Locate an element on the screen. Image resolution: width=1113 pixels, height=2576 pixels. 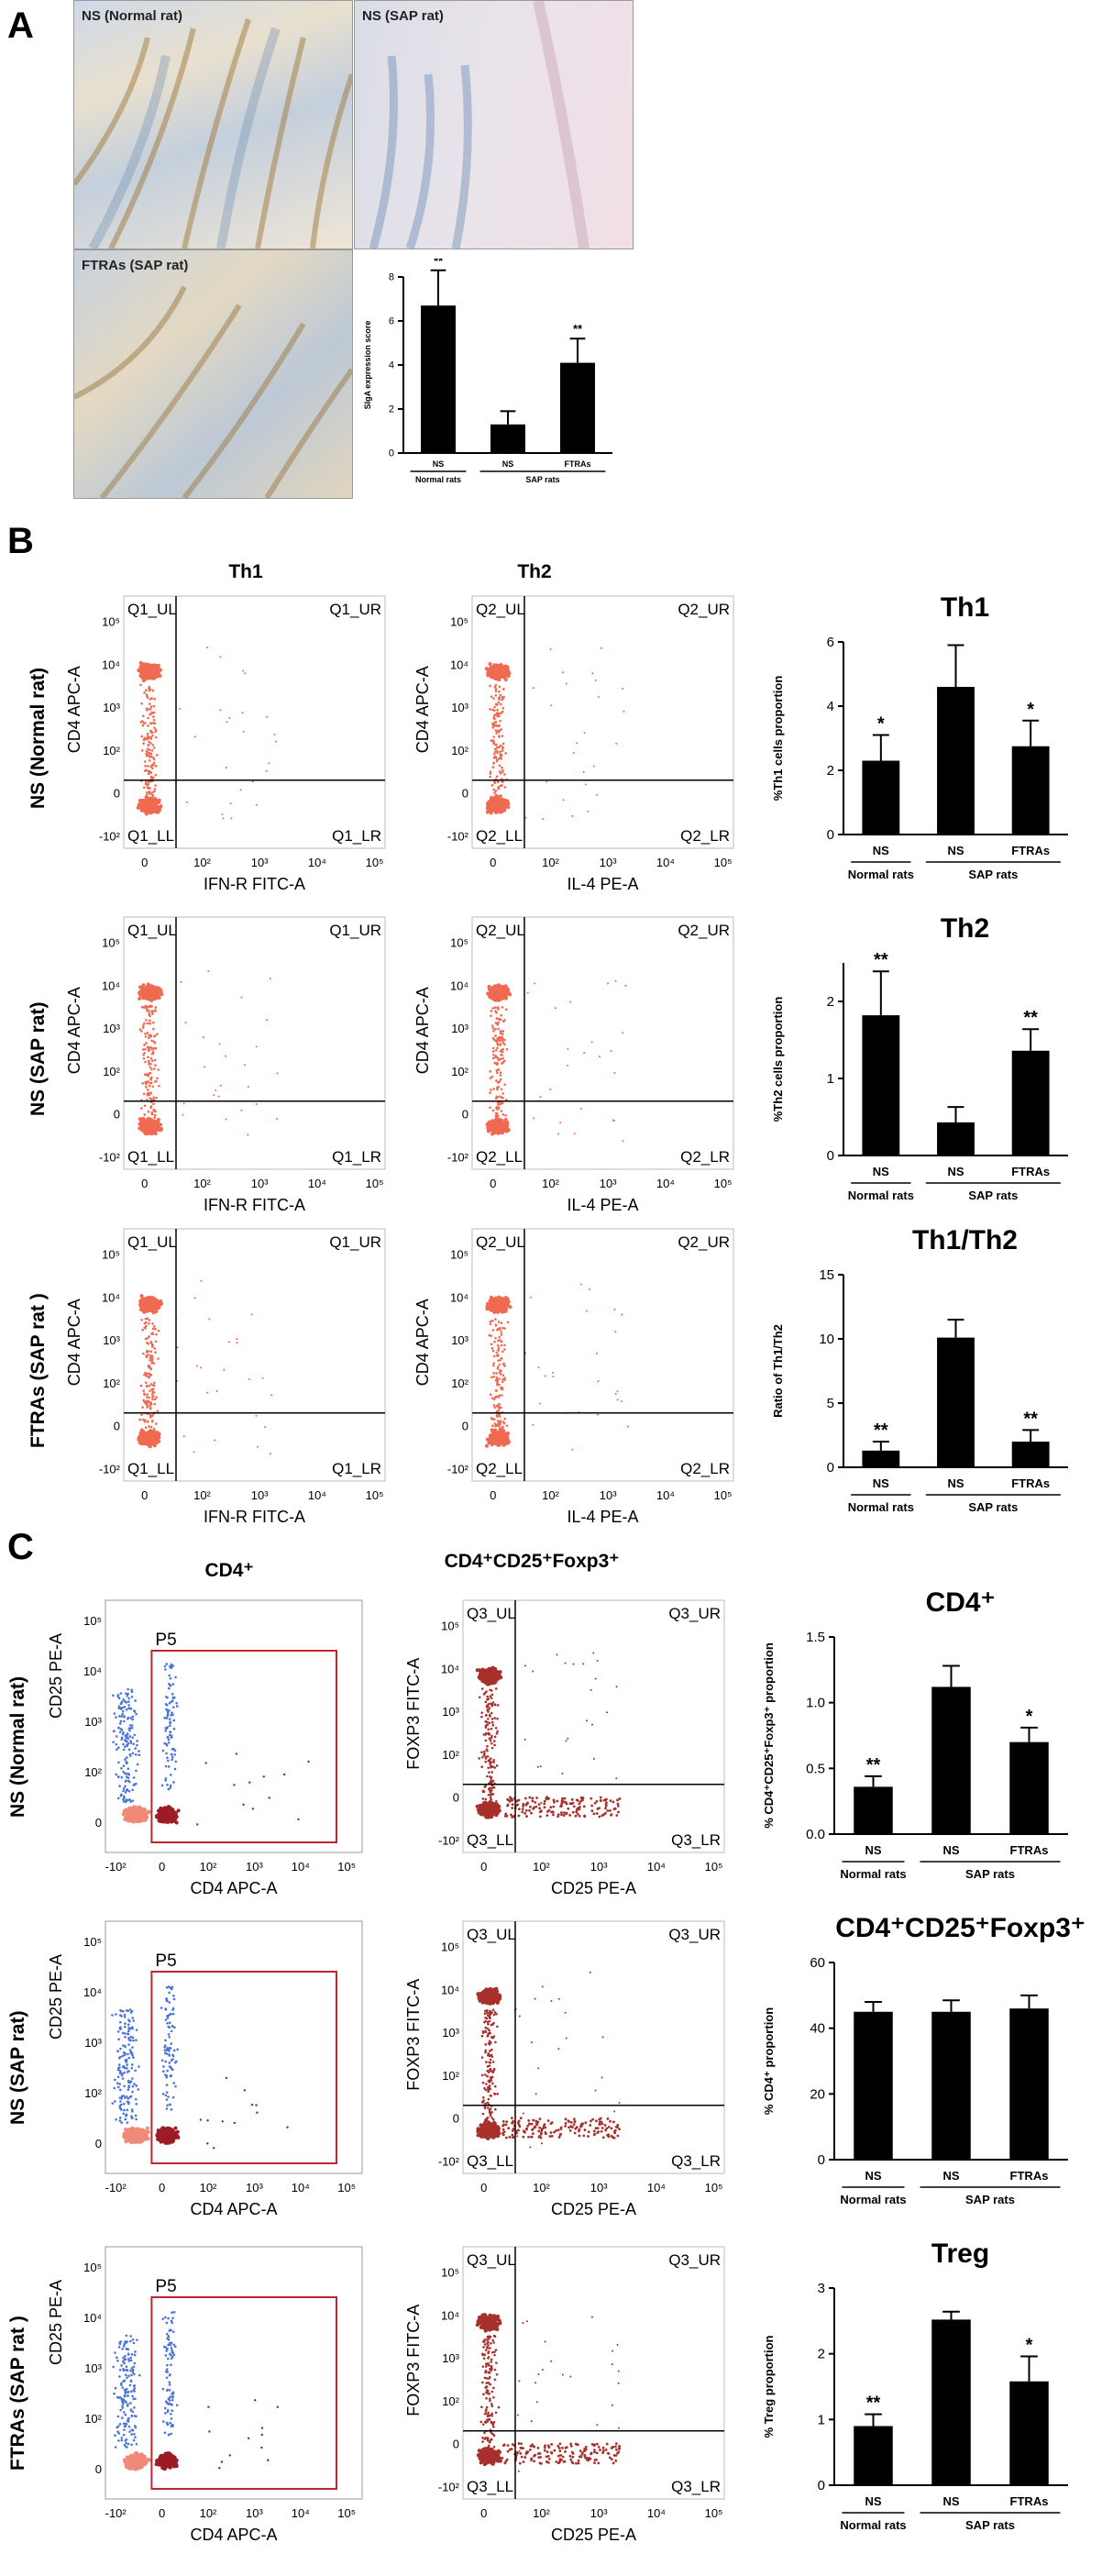
y-tick-label: 20 is located at coordinates (817, 2094).